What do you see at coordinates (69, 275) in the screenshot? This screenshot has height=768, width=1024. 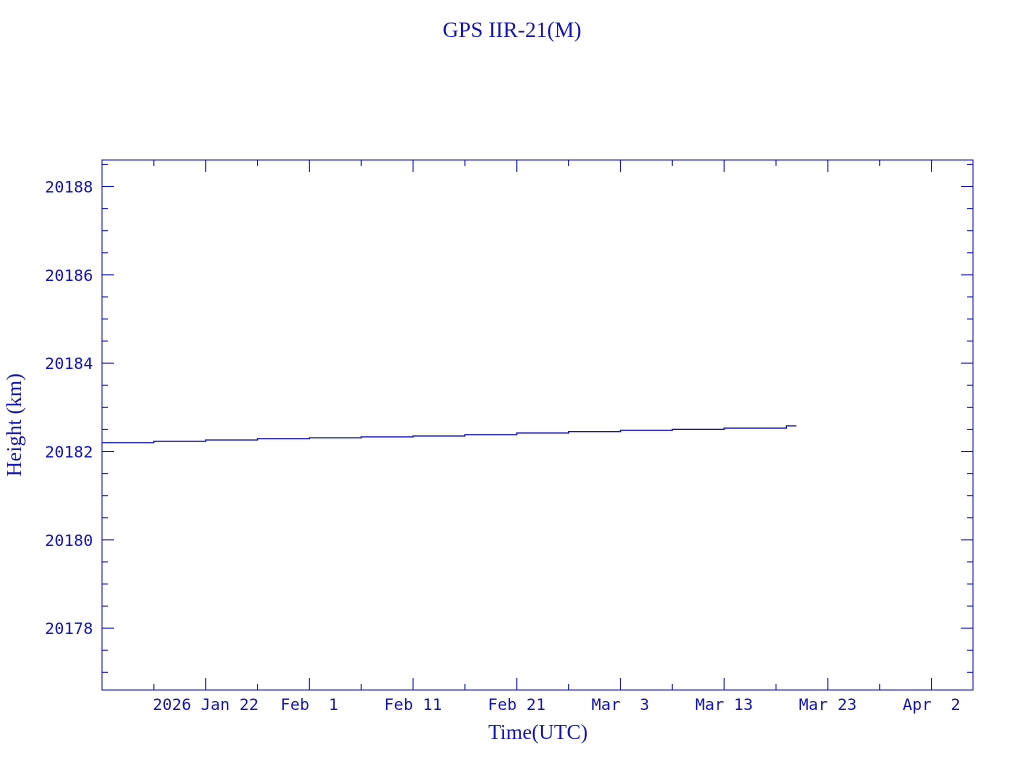 I see `y-tick-label: 20186` at bounding box center [69, 275].